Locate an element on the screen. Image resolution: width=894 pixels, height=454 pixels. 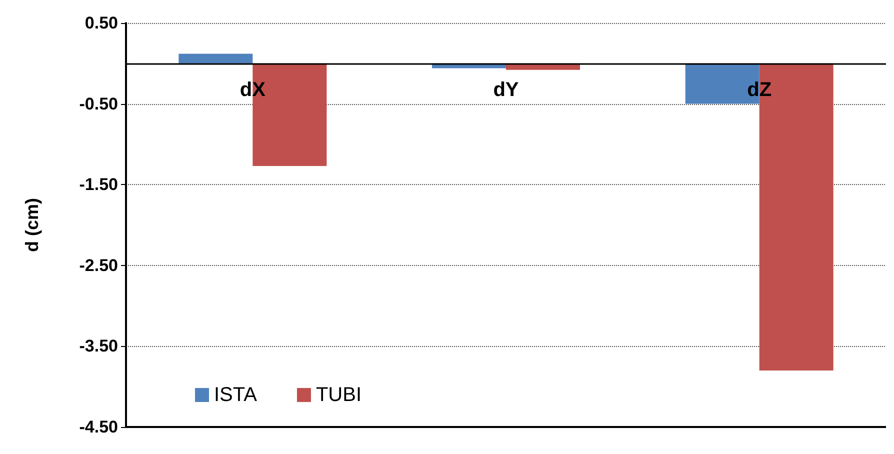
x-tick-label: dZ is located at coordinates (759, 89).